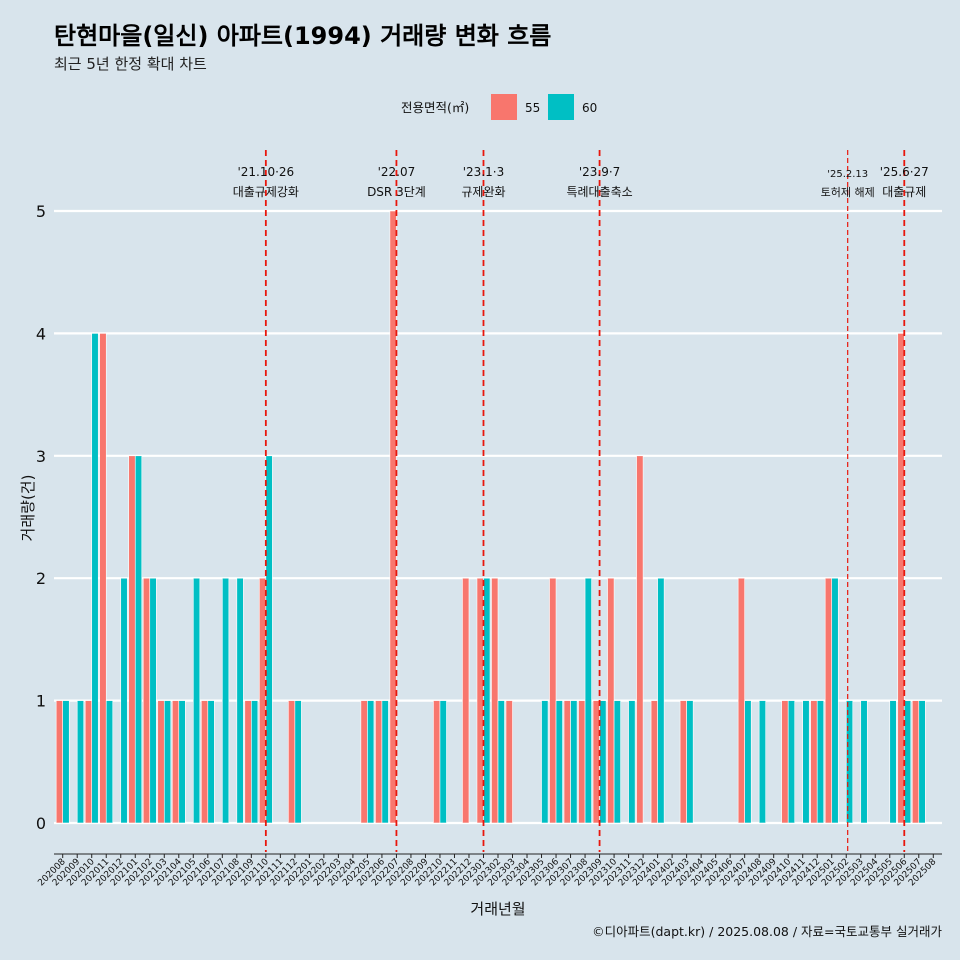  Describe the element at coordinates (41, 211) in the screenshot. I see `y-tick-label: 5` at that location.